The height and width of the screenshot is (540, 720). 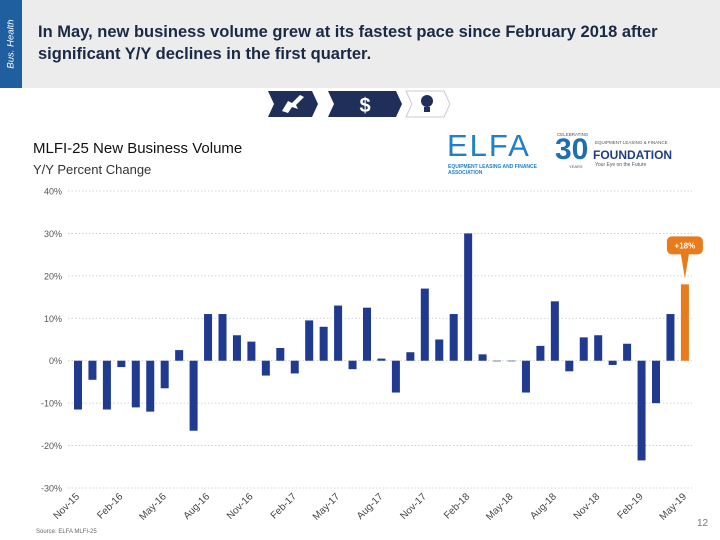 What do you see at coordinates (576, 166) in the screenshot?
I see `foundation-logo-years: YEARS` at bounding box center [576, 166].